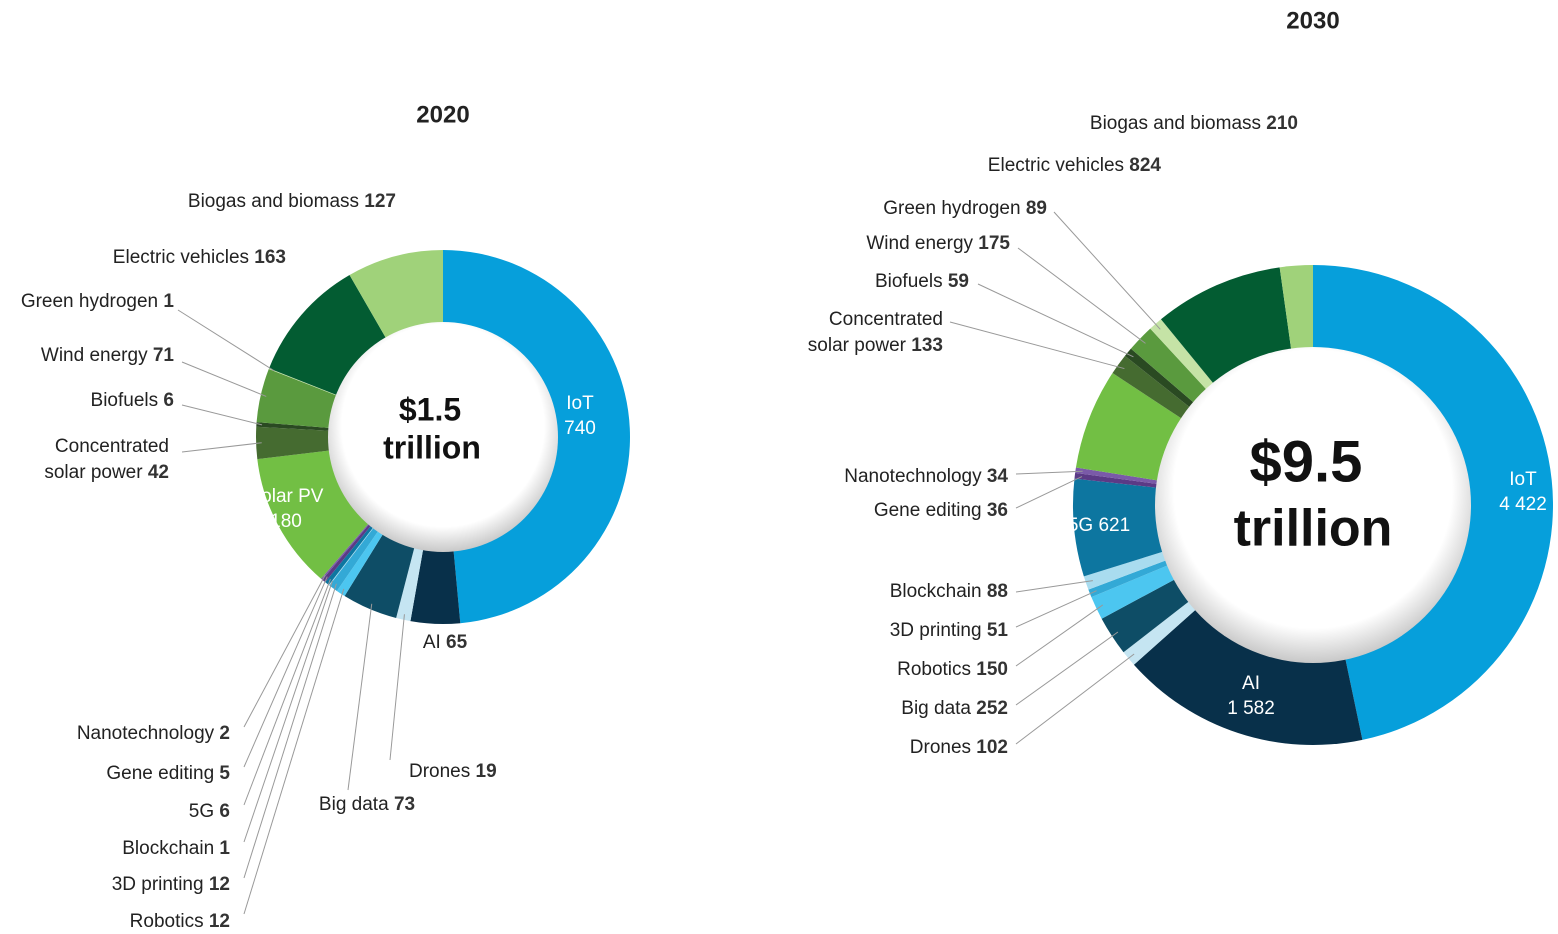 Image resolution: width=1558 pixels, height=934 pixels. Describe the element at coordinates (430, 409) in the screenshot. I see `center-label: $1.5` at that location.